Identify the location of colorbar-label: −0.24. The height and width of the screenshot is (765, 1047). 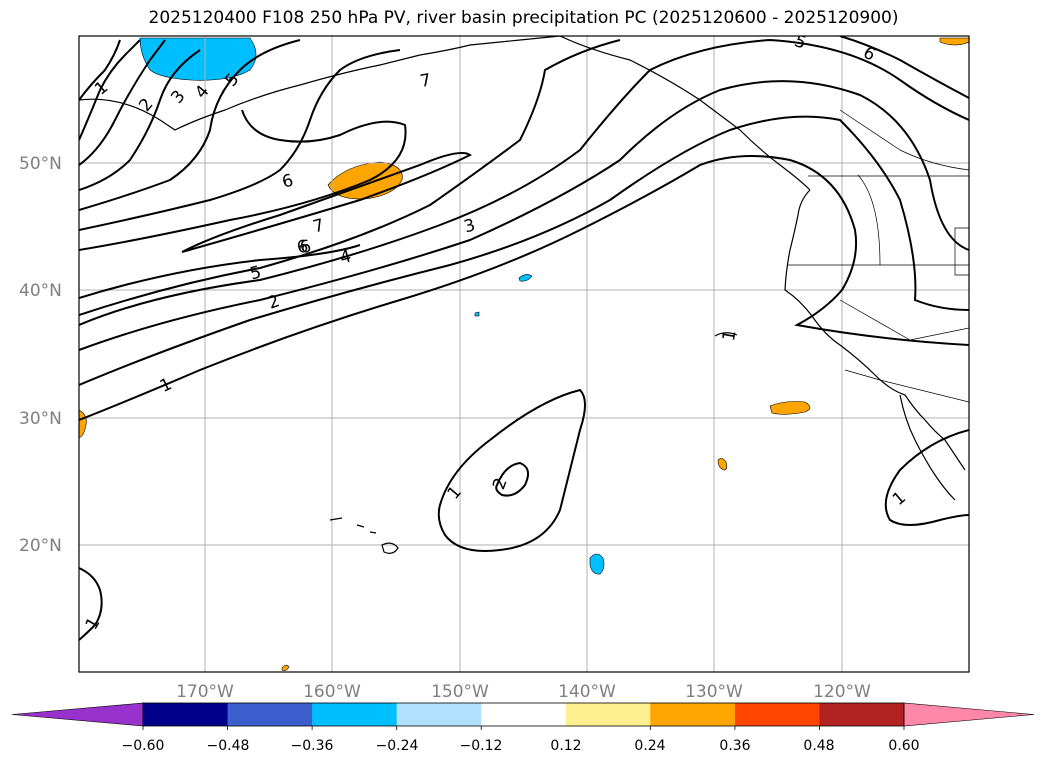
(397, 746).